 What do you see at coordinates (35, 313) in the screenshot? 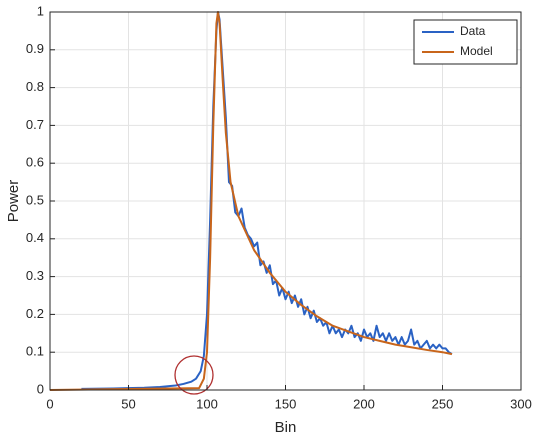
I see `y-tick-label: 0.2` at bounding box center [35, 313].